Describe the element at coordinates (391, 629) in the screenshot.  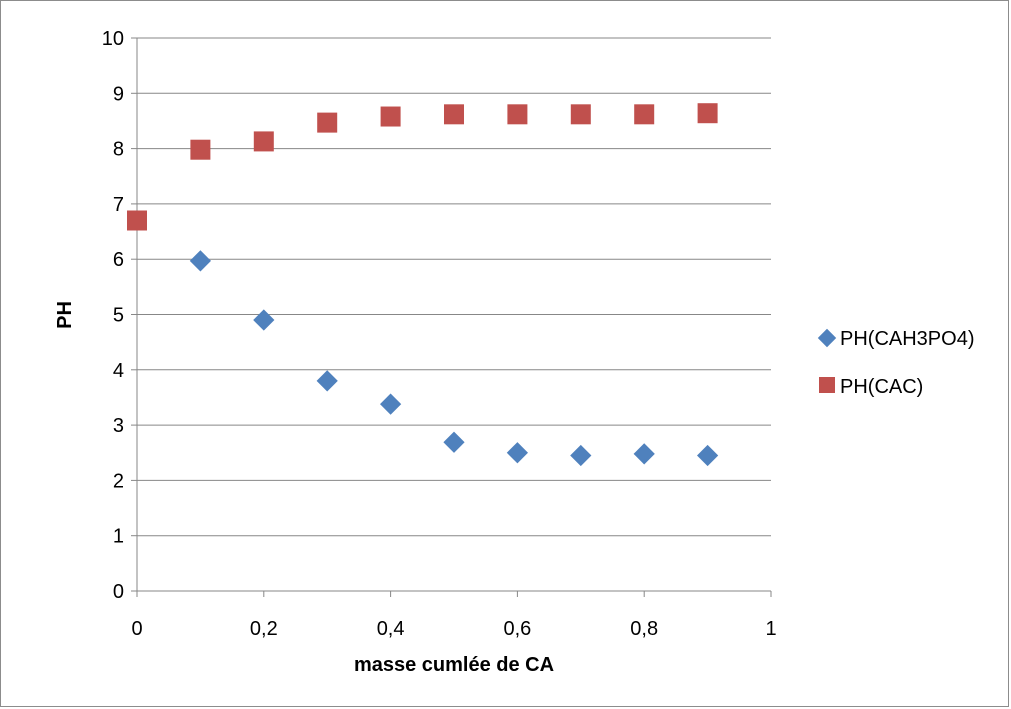
I see `x-tick-label: 0,4` at that location.